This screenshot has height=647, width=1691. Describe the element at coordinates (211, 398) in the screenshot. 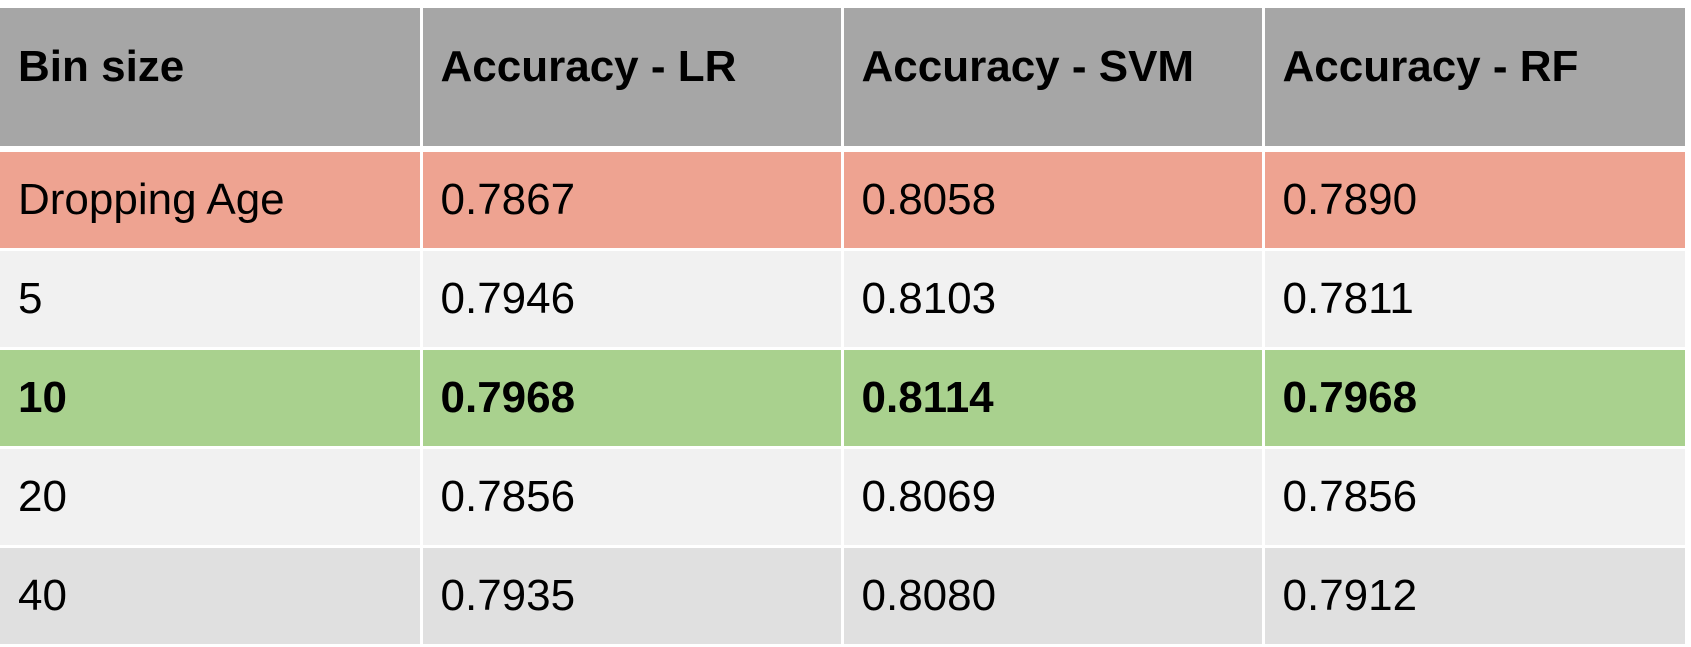

I see `cell-bin-size: 10` at that location.